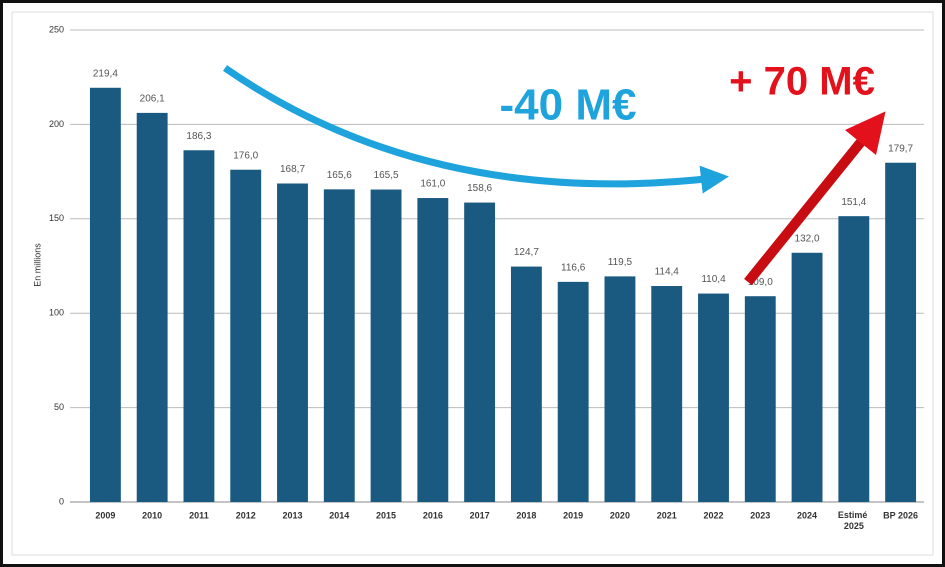  What do you see at coordinates (199, 515) in the screenshot?
I see `x-tick-label: 2011` at bounding box center [199, 515].